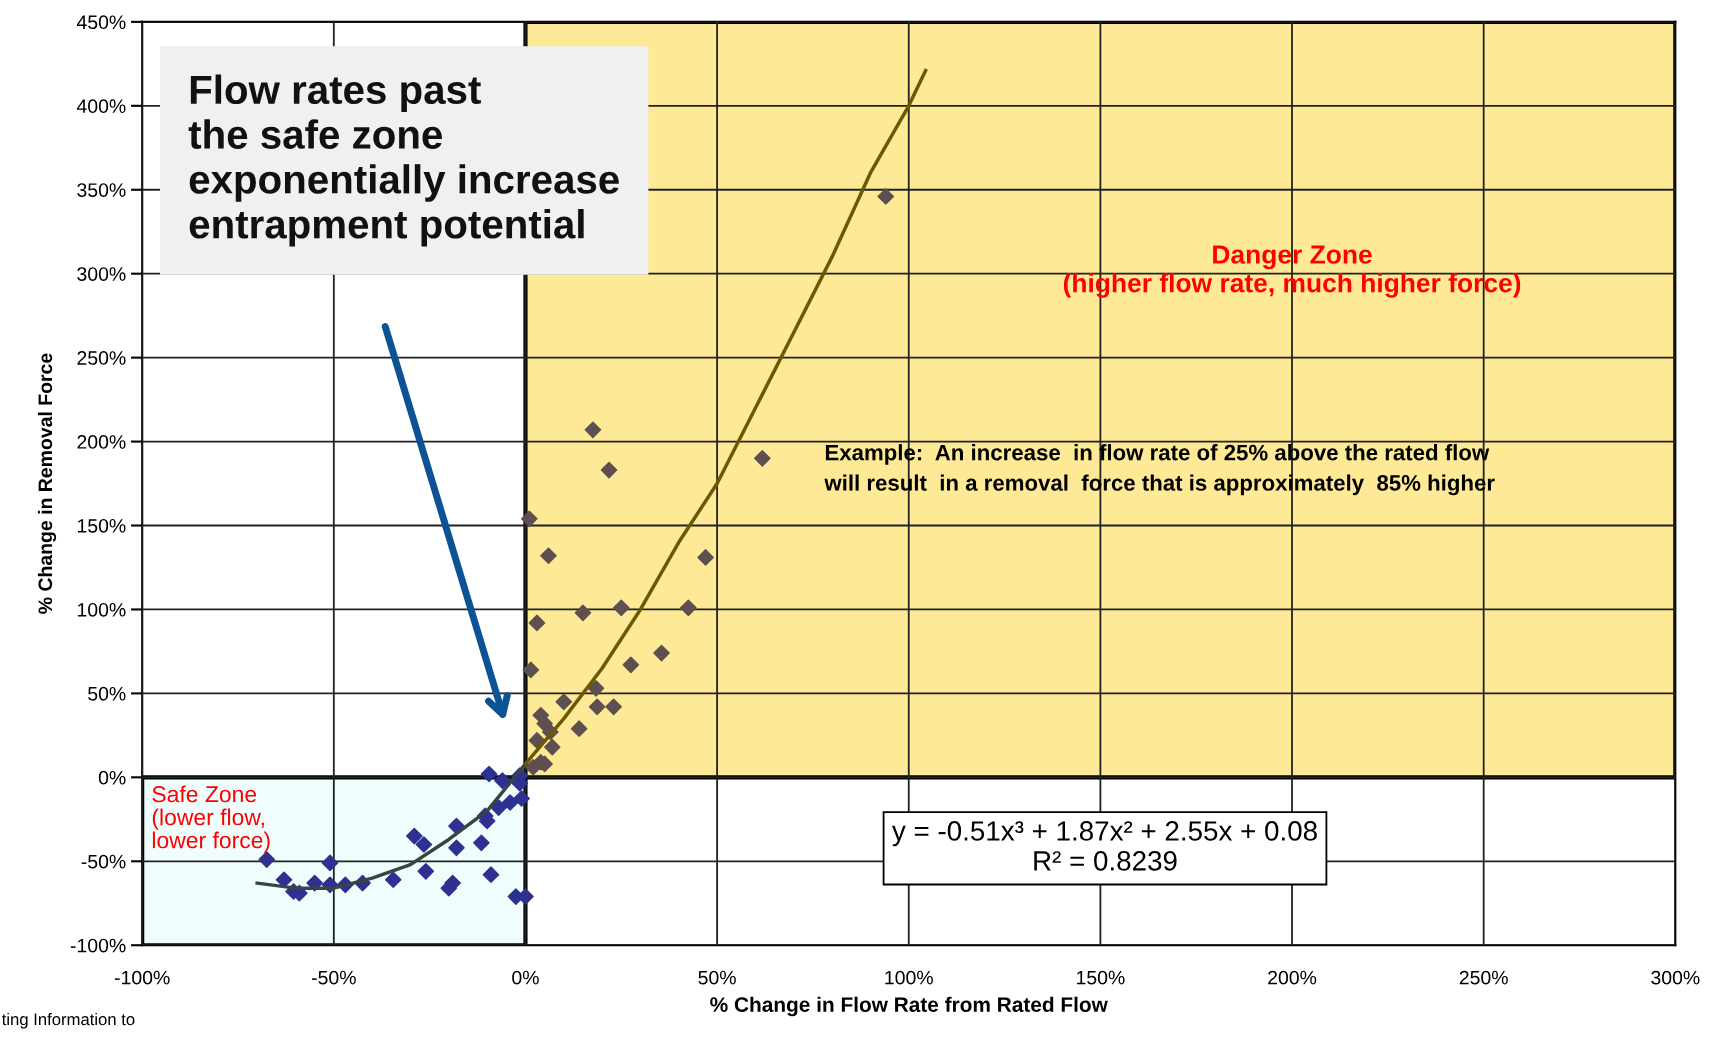 The image size is (1713, 1041). What do you see at coordinates (1104, 846) in the screenshot?
I see `annotation: y = -0.51x³ + 1.87x² + 2.55x + 0.08 R² = 0.8239` at bounding box center [1104, 846].